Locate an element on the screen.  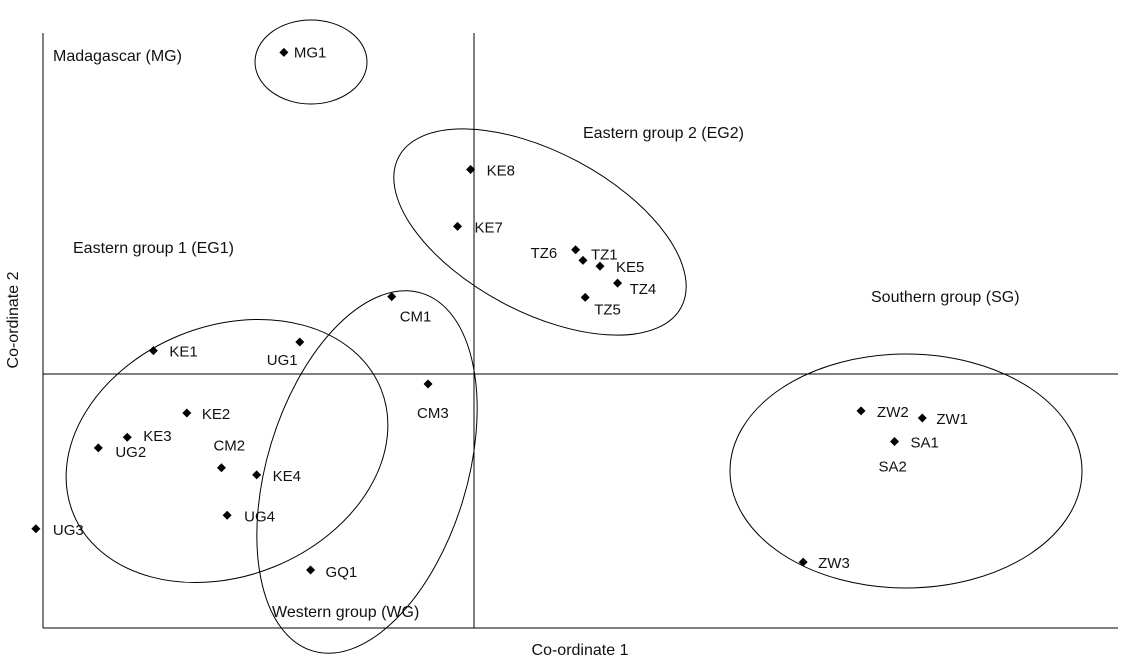
data-point-label: ZW3 is located at coordinates (834, 563).